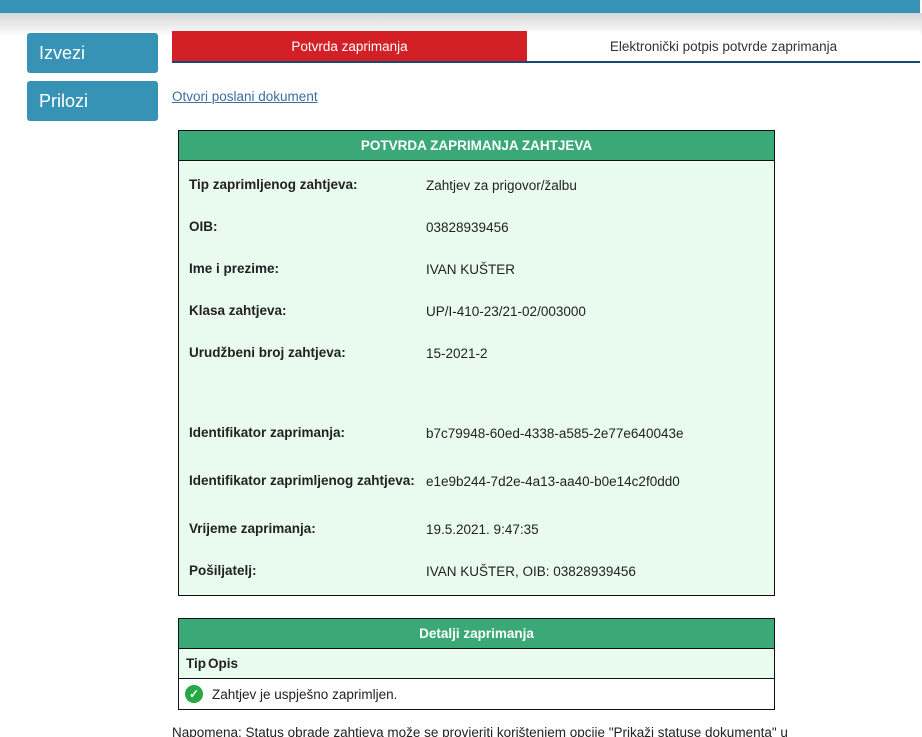 The image size is (922, 737). I want to click on table-row: Vrijeme zaprimanja: 19.5.2021. 9:47:35, so click(476, 529).